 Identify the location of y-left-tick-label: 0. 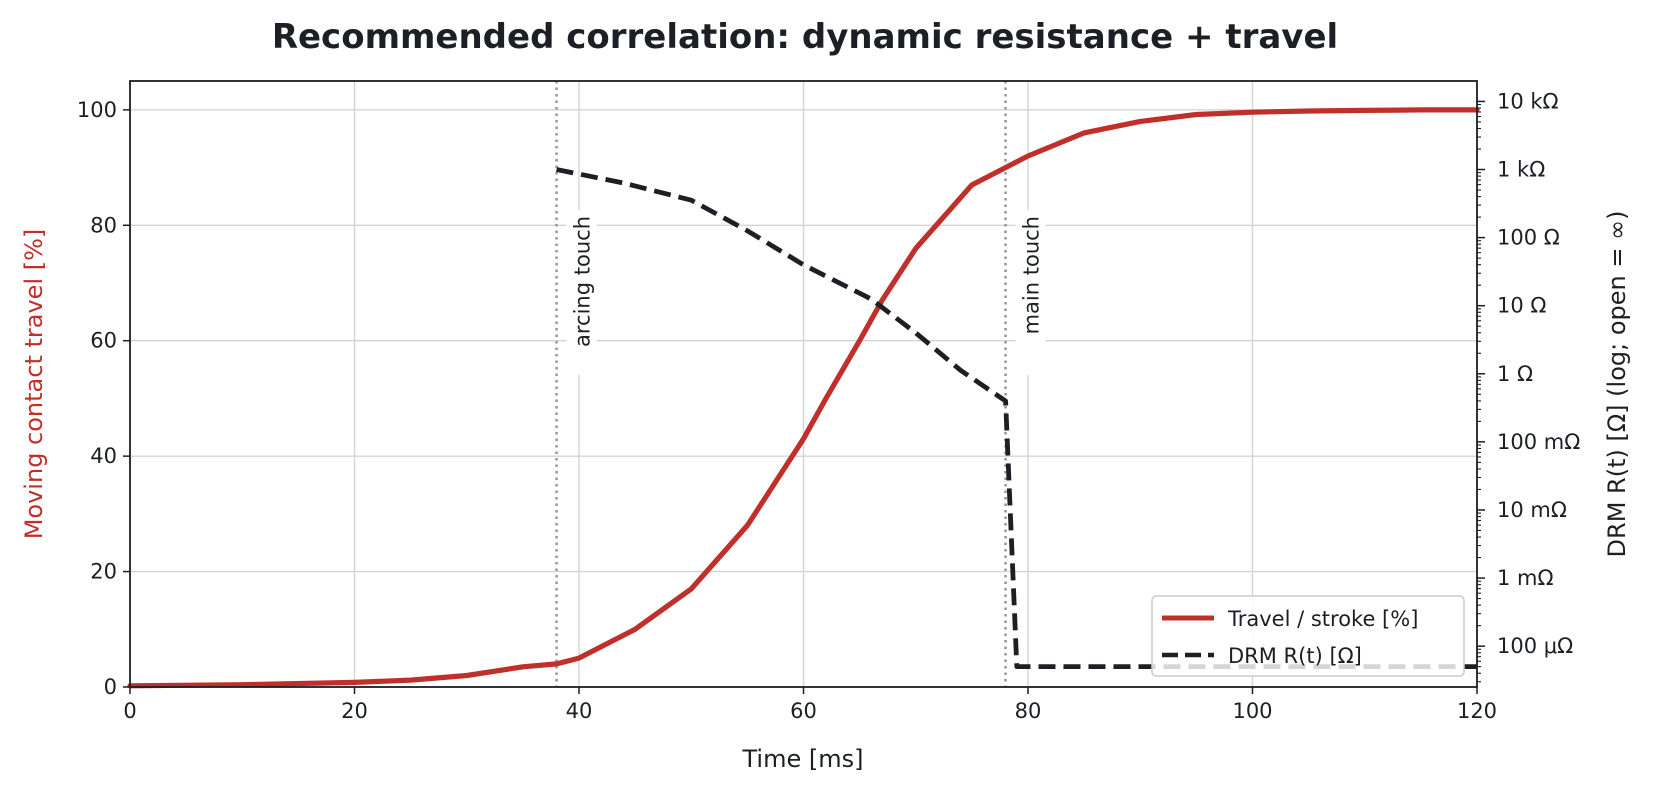
(110, 687).